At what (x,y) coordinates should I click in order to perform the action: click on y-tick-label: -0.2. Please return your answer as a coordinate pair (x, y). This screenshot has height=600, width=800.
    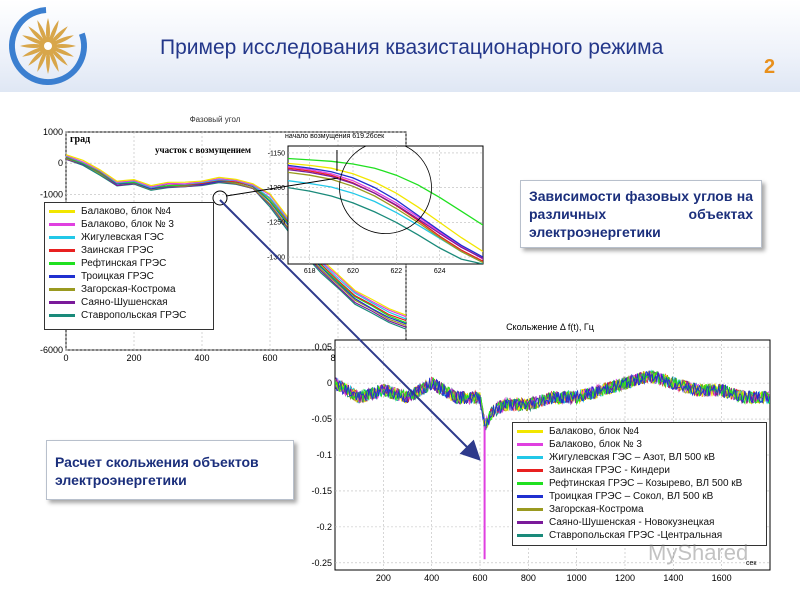
    Looking at the image, I should click on (324, 527).